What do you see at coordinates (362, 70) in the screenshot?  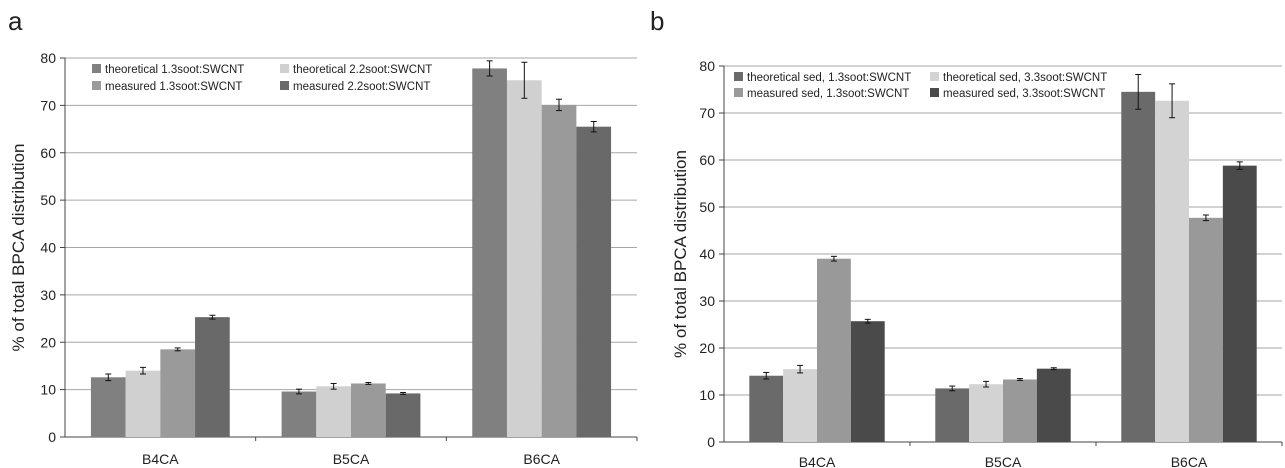 I see `legend-label: theoretical 2.2soot:SWCNT` at bounding box center [362, 70].